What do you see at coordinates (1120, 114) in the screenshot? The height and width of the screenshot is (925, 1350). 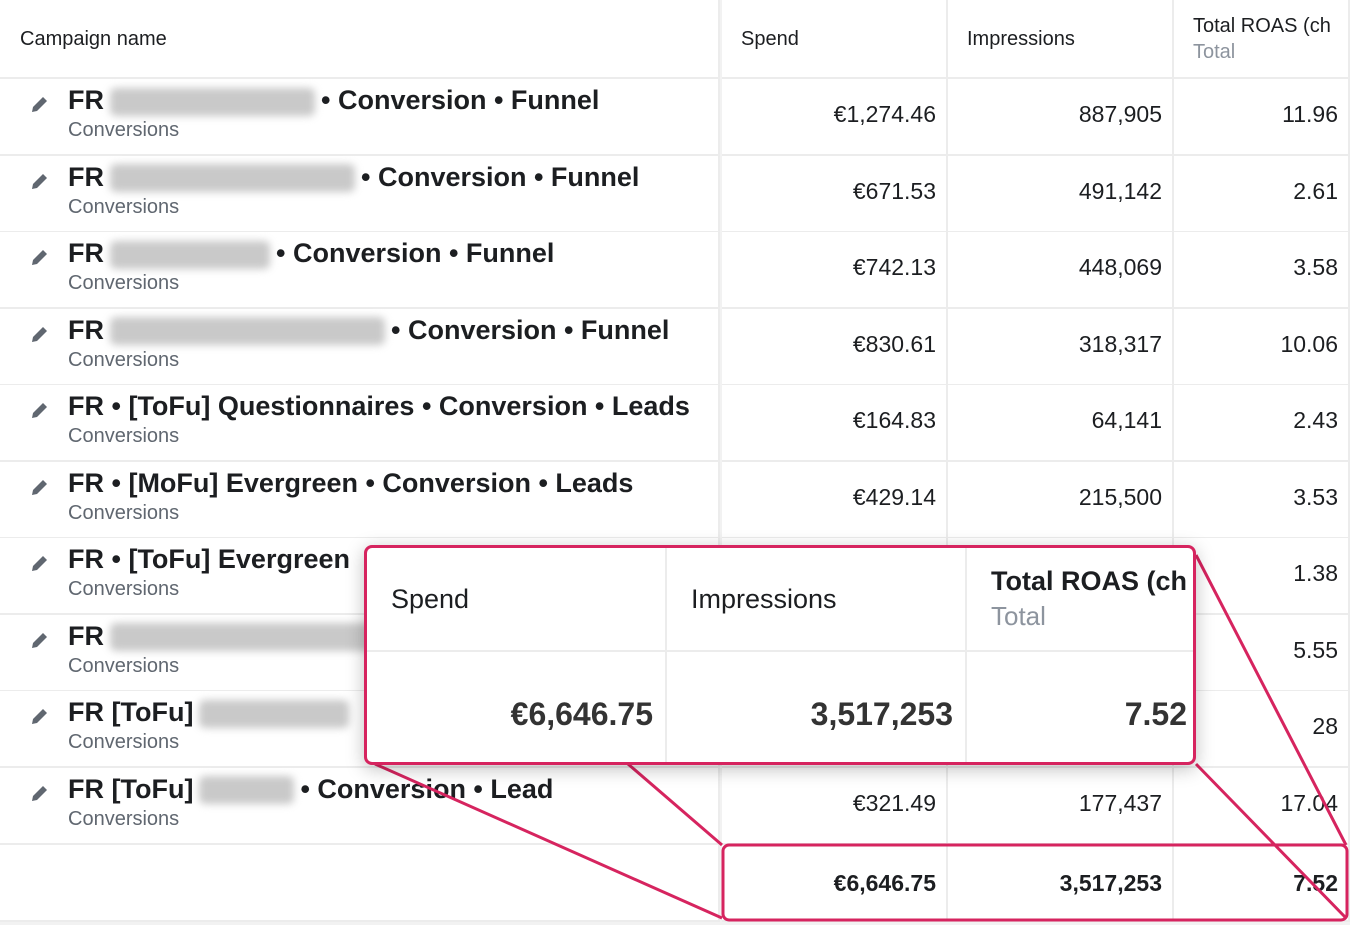 I see `cell-value: 887,905` at bounding box center [1120, 114].